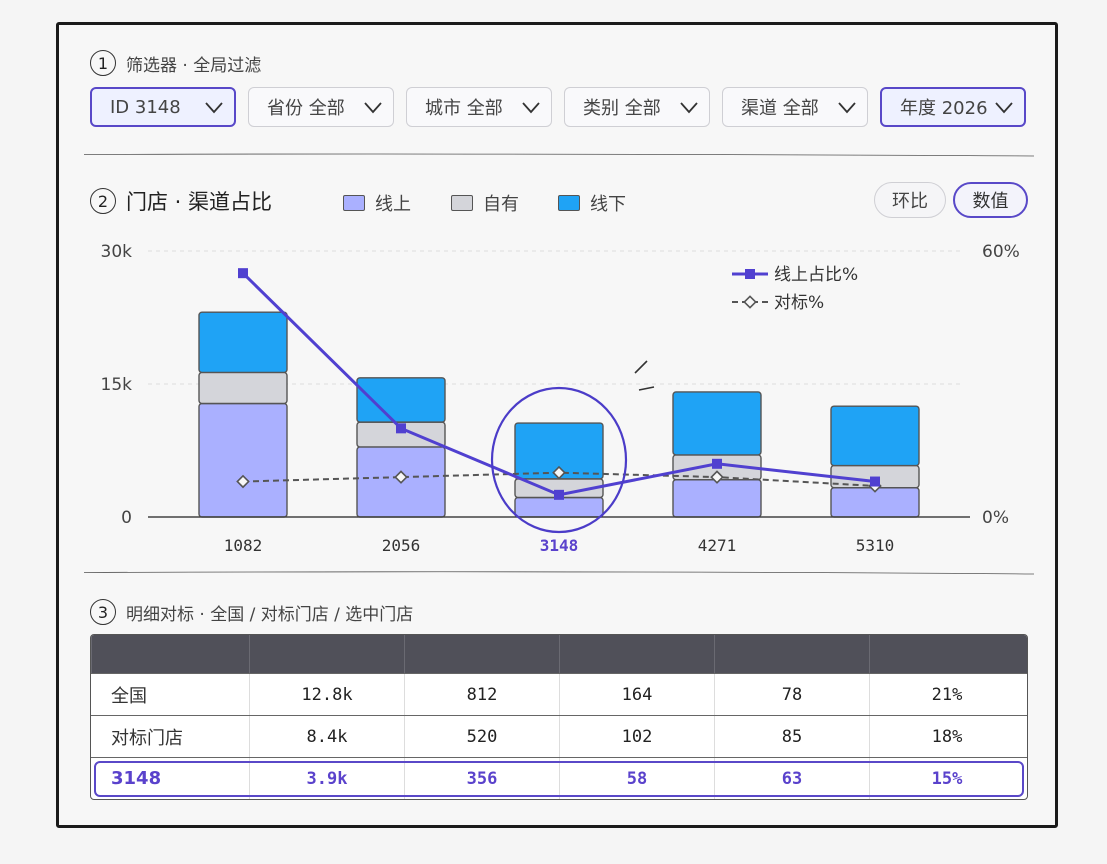 This screenshot has height=864, width=1107. Describe the element at coordinates (910, 200) in the screenshot. I see `toggle-mom-button: 环比` at that location.